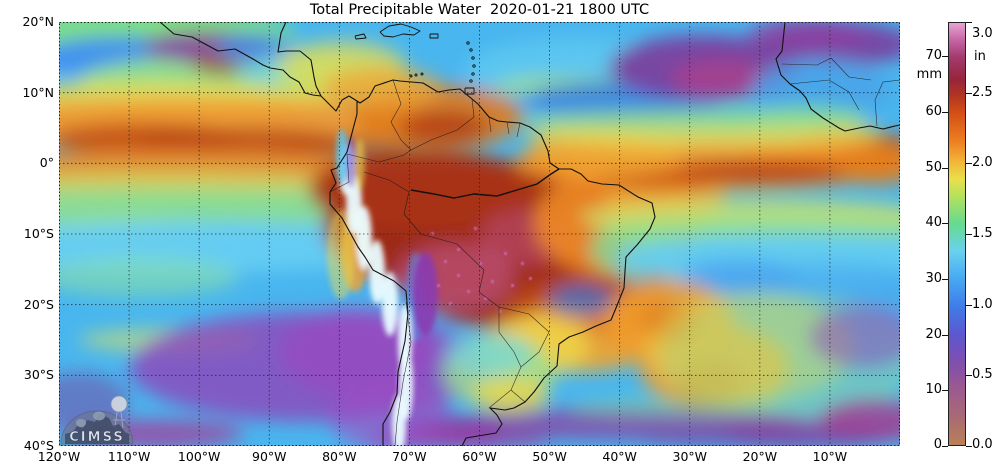 Image resolution: width=1000 pixels, height=470 pixels. Describe the element at coordinates (38, 233) in the screenshot. I see `lat-tick-label: 10°S` at that location.